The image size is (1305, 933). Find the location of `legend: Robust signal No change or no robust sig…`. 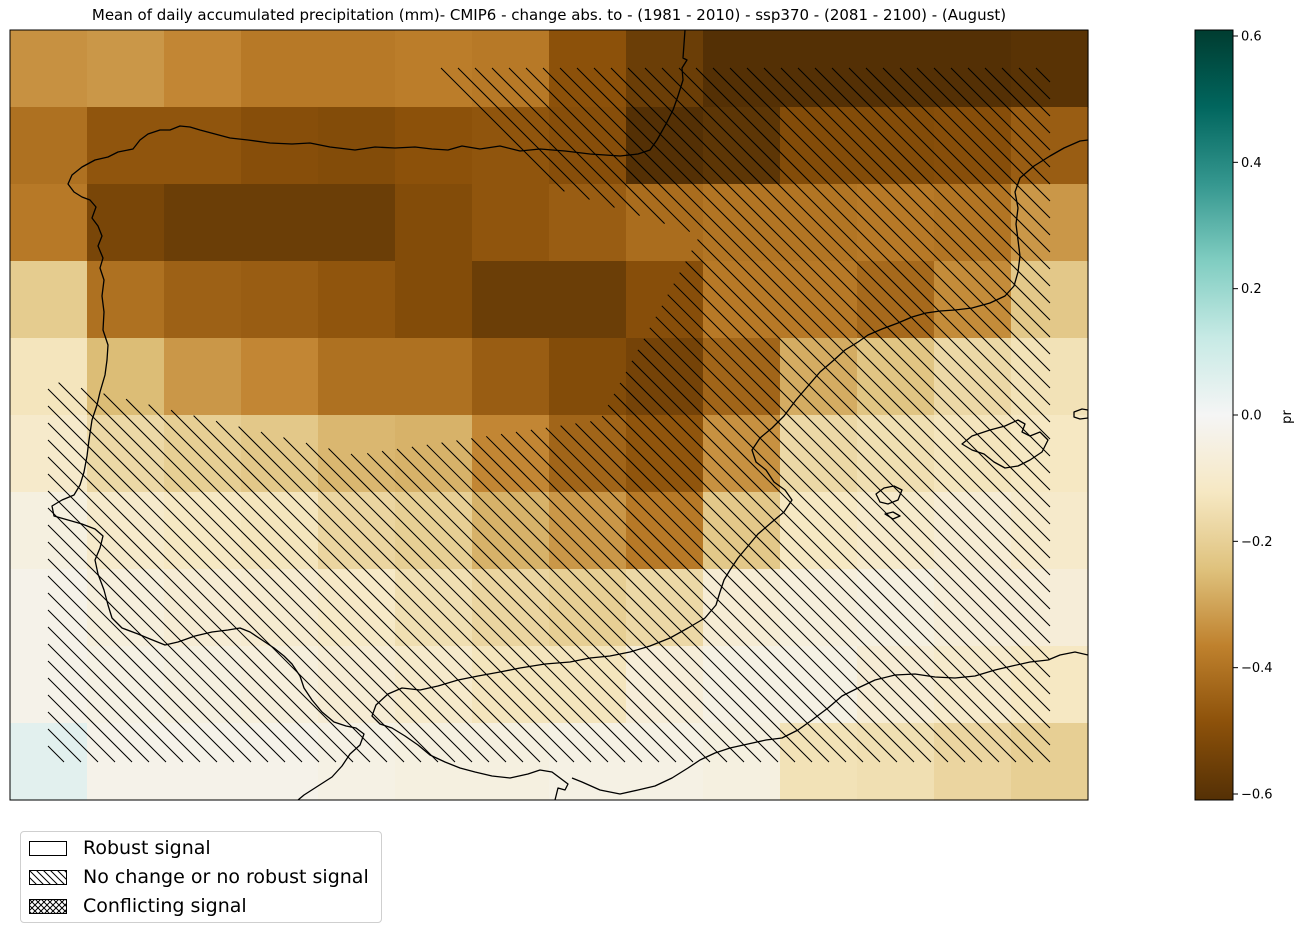

legend: Robust signal No change or no robust sig… is located at coordinates (201, 877).